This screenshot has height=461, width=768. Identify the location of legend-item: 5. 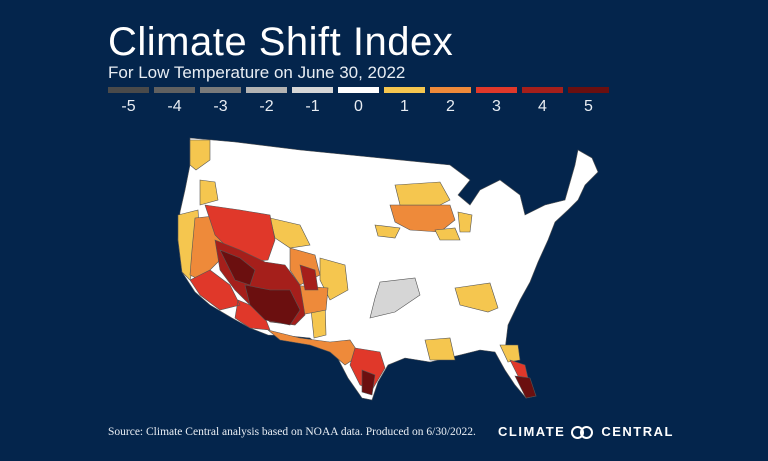
(588, 101).